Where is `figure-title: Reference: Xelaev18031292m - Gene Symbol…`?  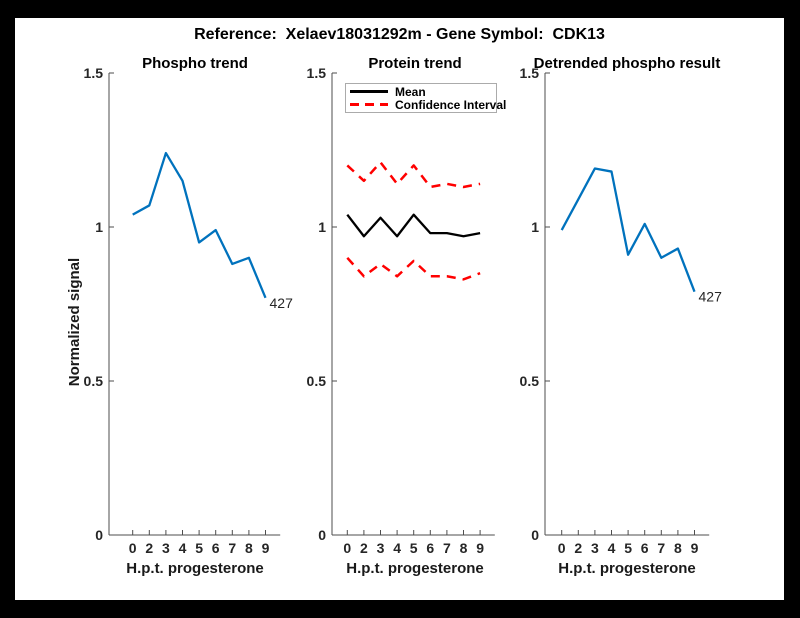
figure-title: Reference: Xelaev18031292m - Gene Symbol… is located at coordinates (399, 34).